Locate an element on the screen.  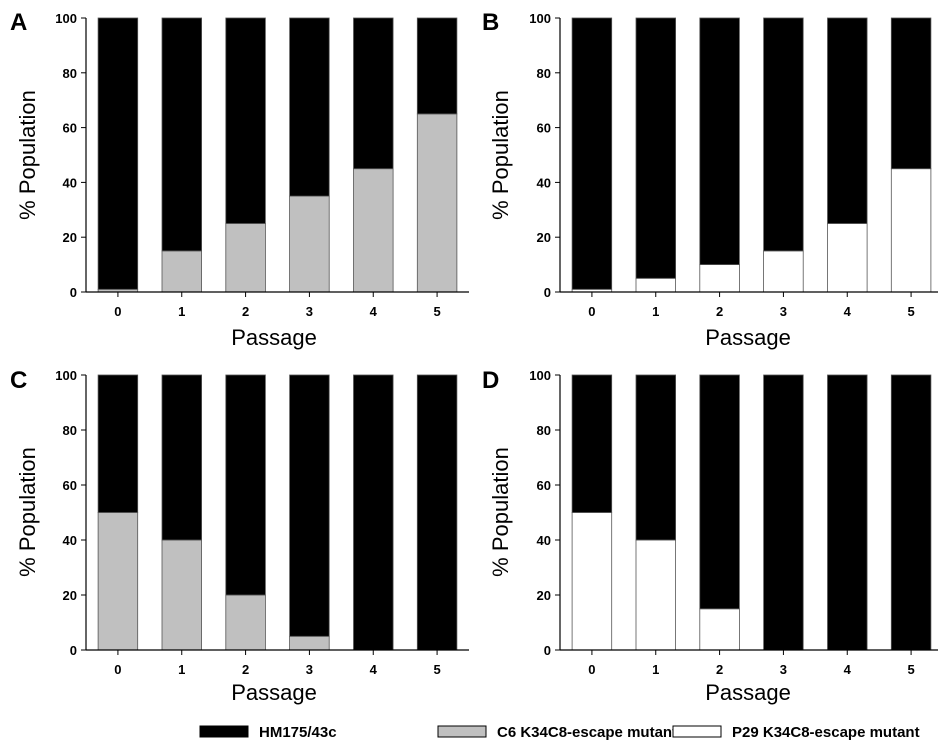
panel-letter: C is located at coordinates (18, 380).